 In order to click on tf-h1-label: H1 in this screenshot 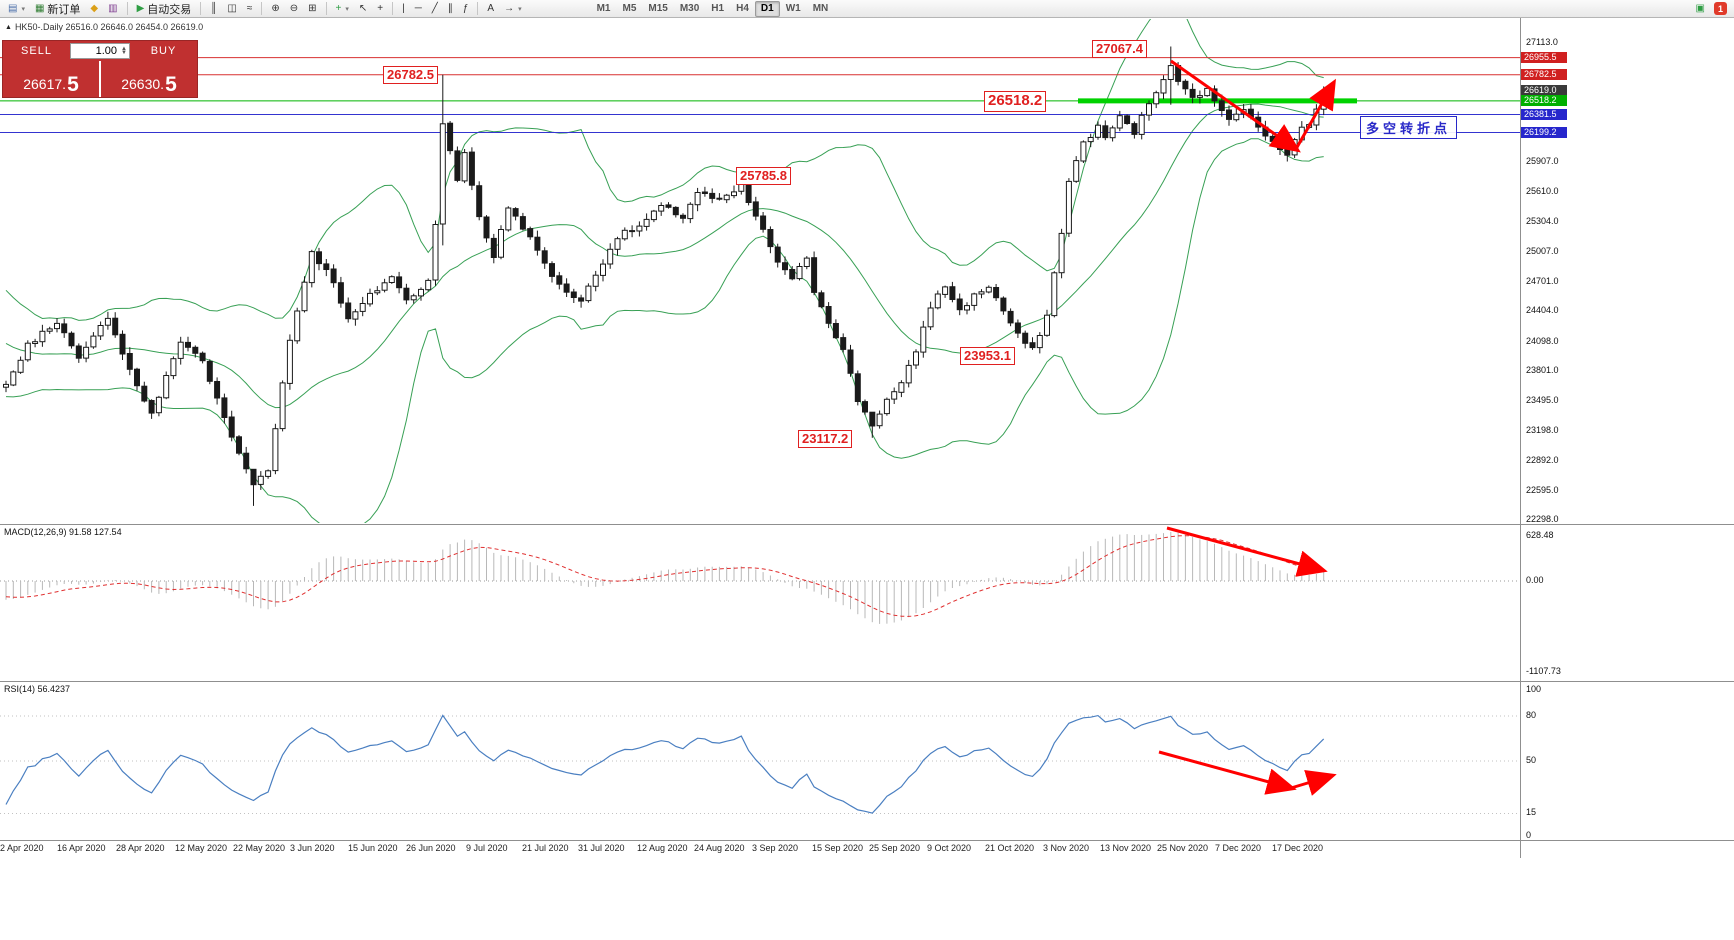, I will do `click(718, 8)`.